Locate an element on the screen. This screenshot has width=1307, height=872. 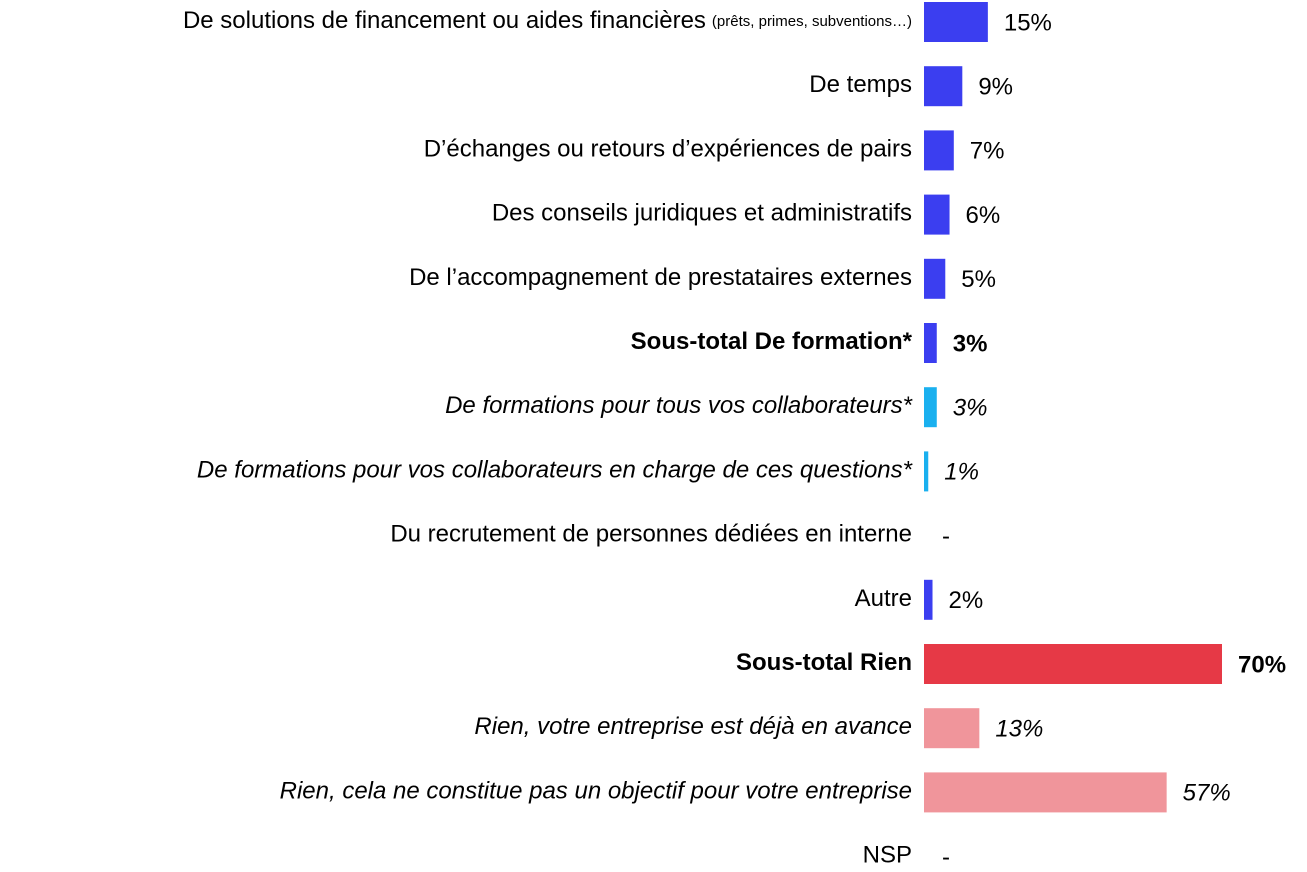
value-label: 1% is located at coordinates (961, 472).